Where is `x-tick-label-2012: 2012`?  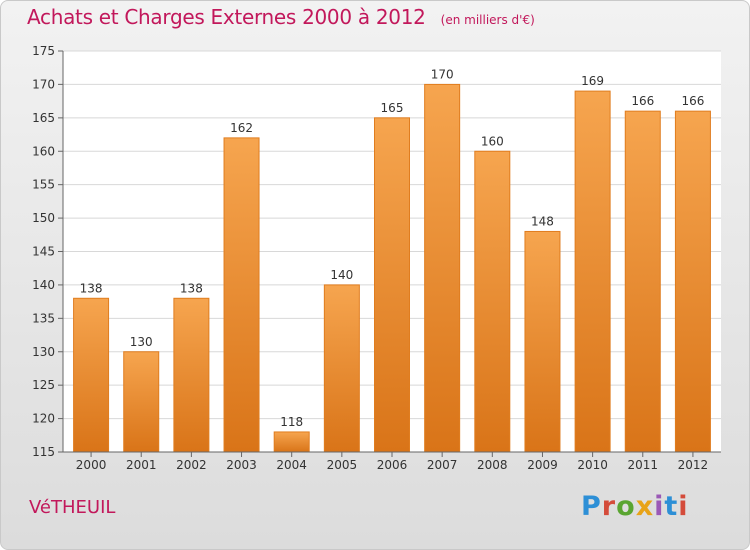 x-tick-label-2012: 2012 is located at coordinates (693, 465).